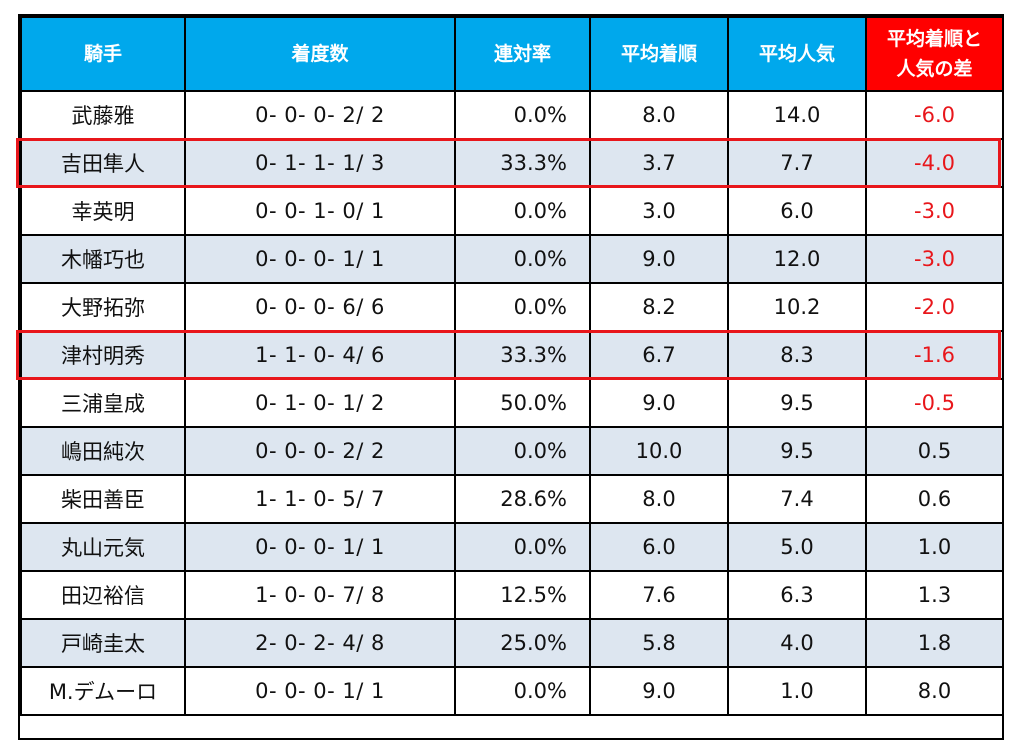 This screenshot has width=1024, height=755. What do you see at coordinates (934, 39) in the screenshot?
I see `header-diff-line1: 平均着順と` at bounding box center [934, 39].